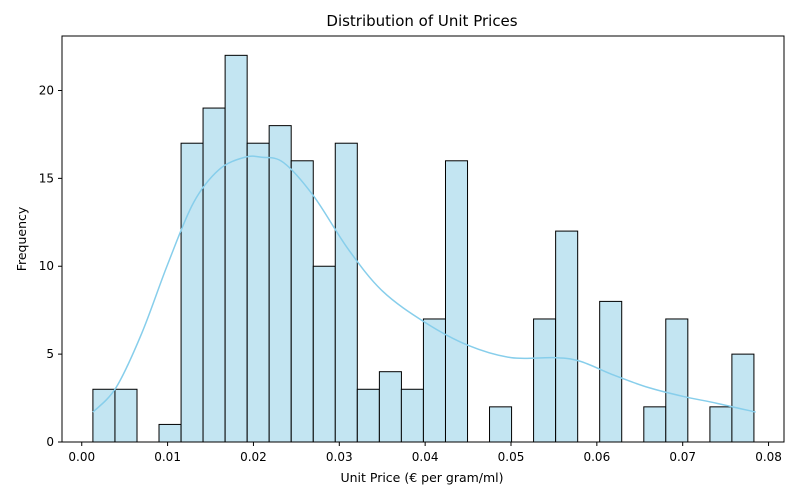  I want to click on x-tick-label: 0.02, so click(253, 457).